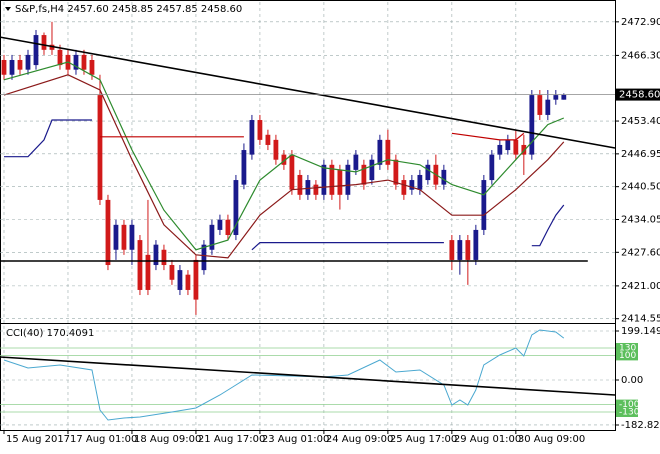 The height and width of the screenshot is (454, 660). Describe the element at coordinates (640, 55) in the screenshot. I see `y-tick-label: 2466.30` at that location.